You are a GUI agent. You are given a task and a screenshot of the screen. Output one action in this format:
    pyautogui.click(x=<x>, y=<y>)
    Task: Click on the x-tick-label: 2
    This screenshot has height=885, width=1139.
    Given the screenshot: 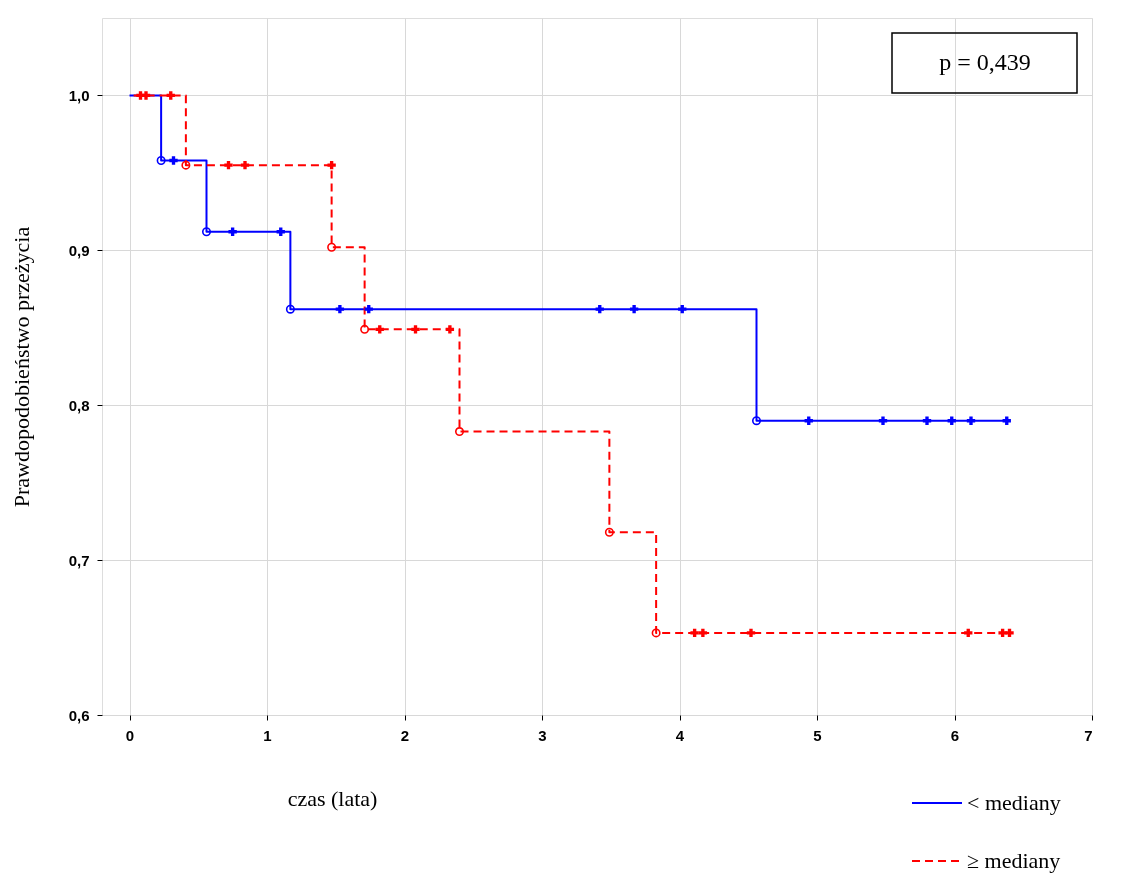 What is the action you would take?
    pyautogui.click(x=405, y=735)
    